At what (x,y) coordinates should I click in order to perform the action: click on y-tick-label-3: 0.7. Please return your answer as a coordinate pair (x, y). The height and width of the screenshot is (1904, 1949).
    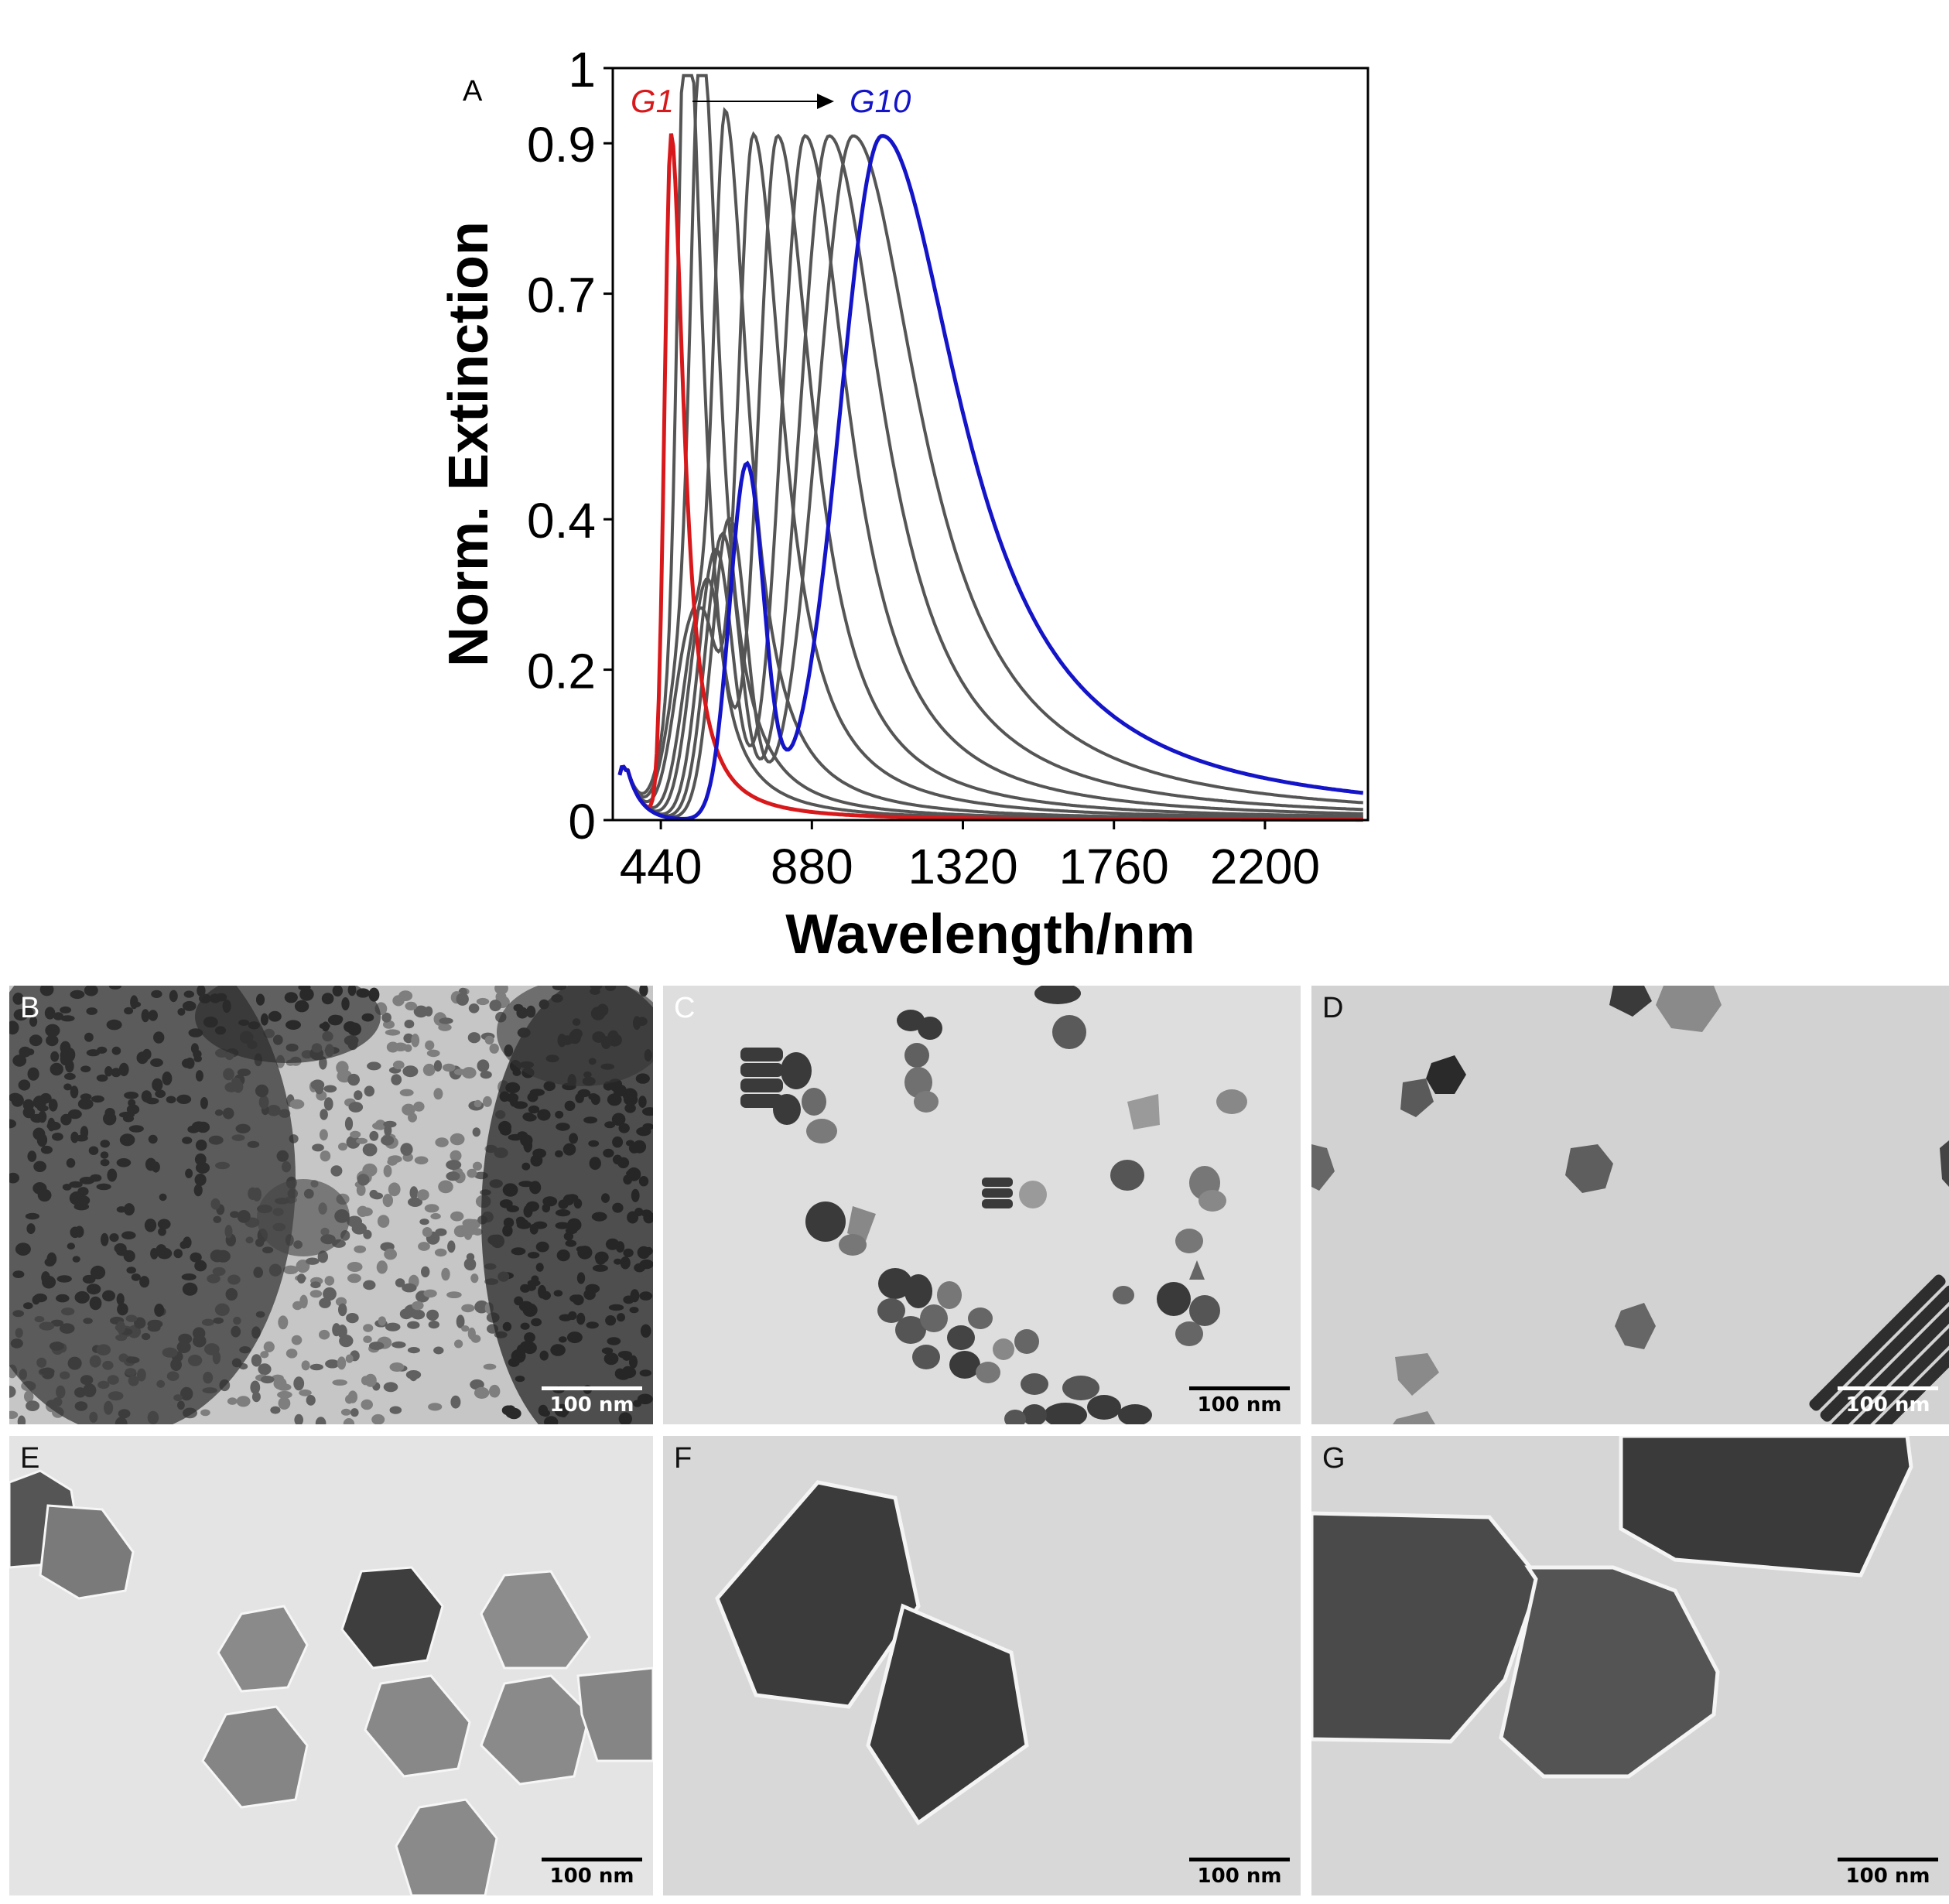
    Looking at the image, I should click on (561, 295).